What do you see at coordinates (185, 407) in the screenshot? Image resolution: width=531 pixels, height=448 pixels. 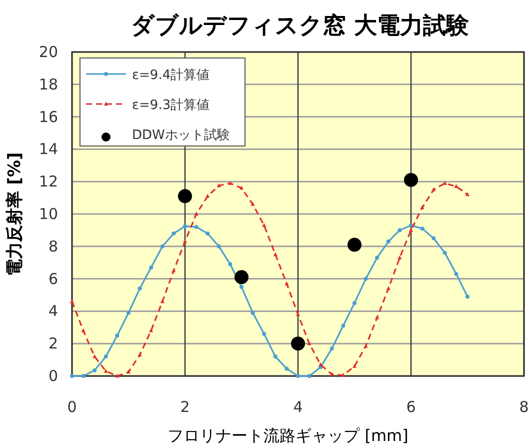 I see `x-tick-label: 2` at bounding box center [185, 407].